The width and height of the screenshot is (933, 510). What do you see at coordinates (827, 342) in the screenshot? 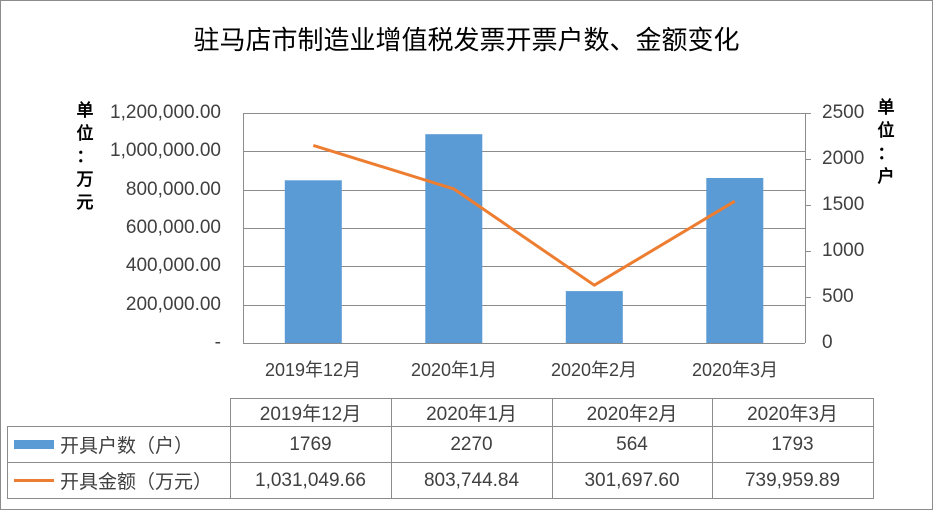
I see `right-axis-tick: 0` at bounding box center [827, 342].